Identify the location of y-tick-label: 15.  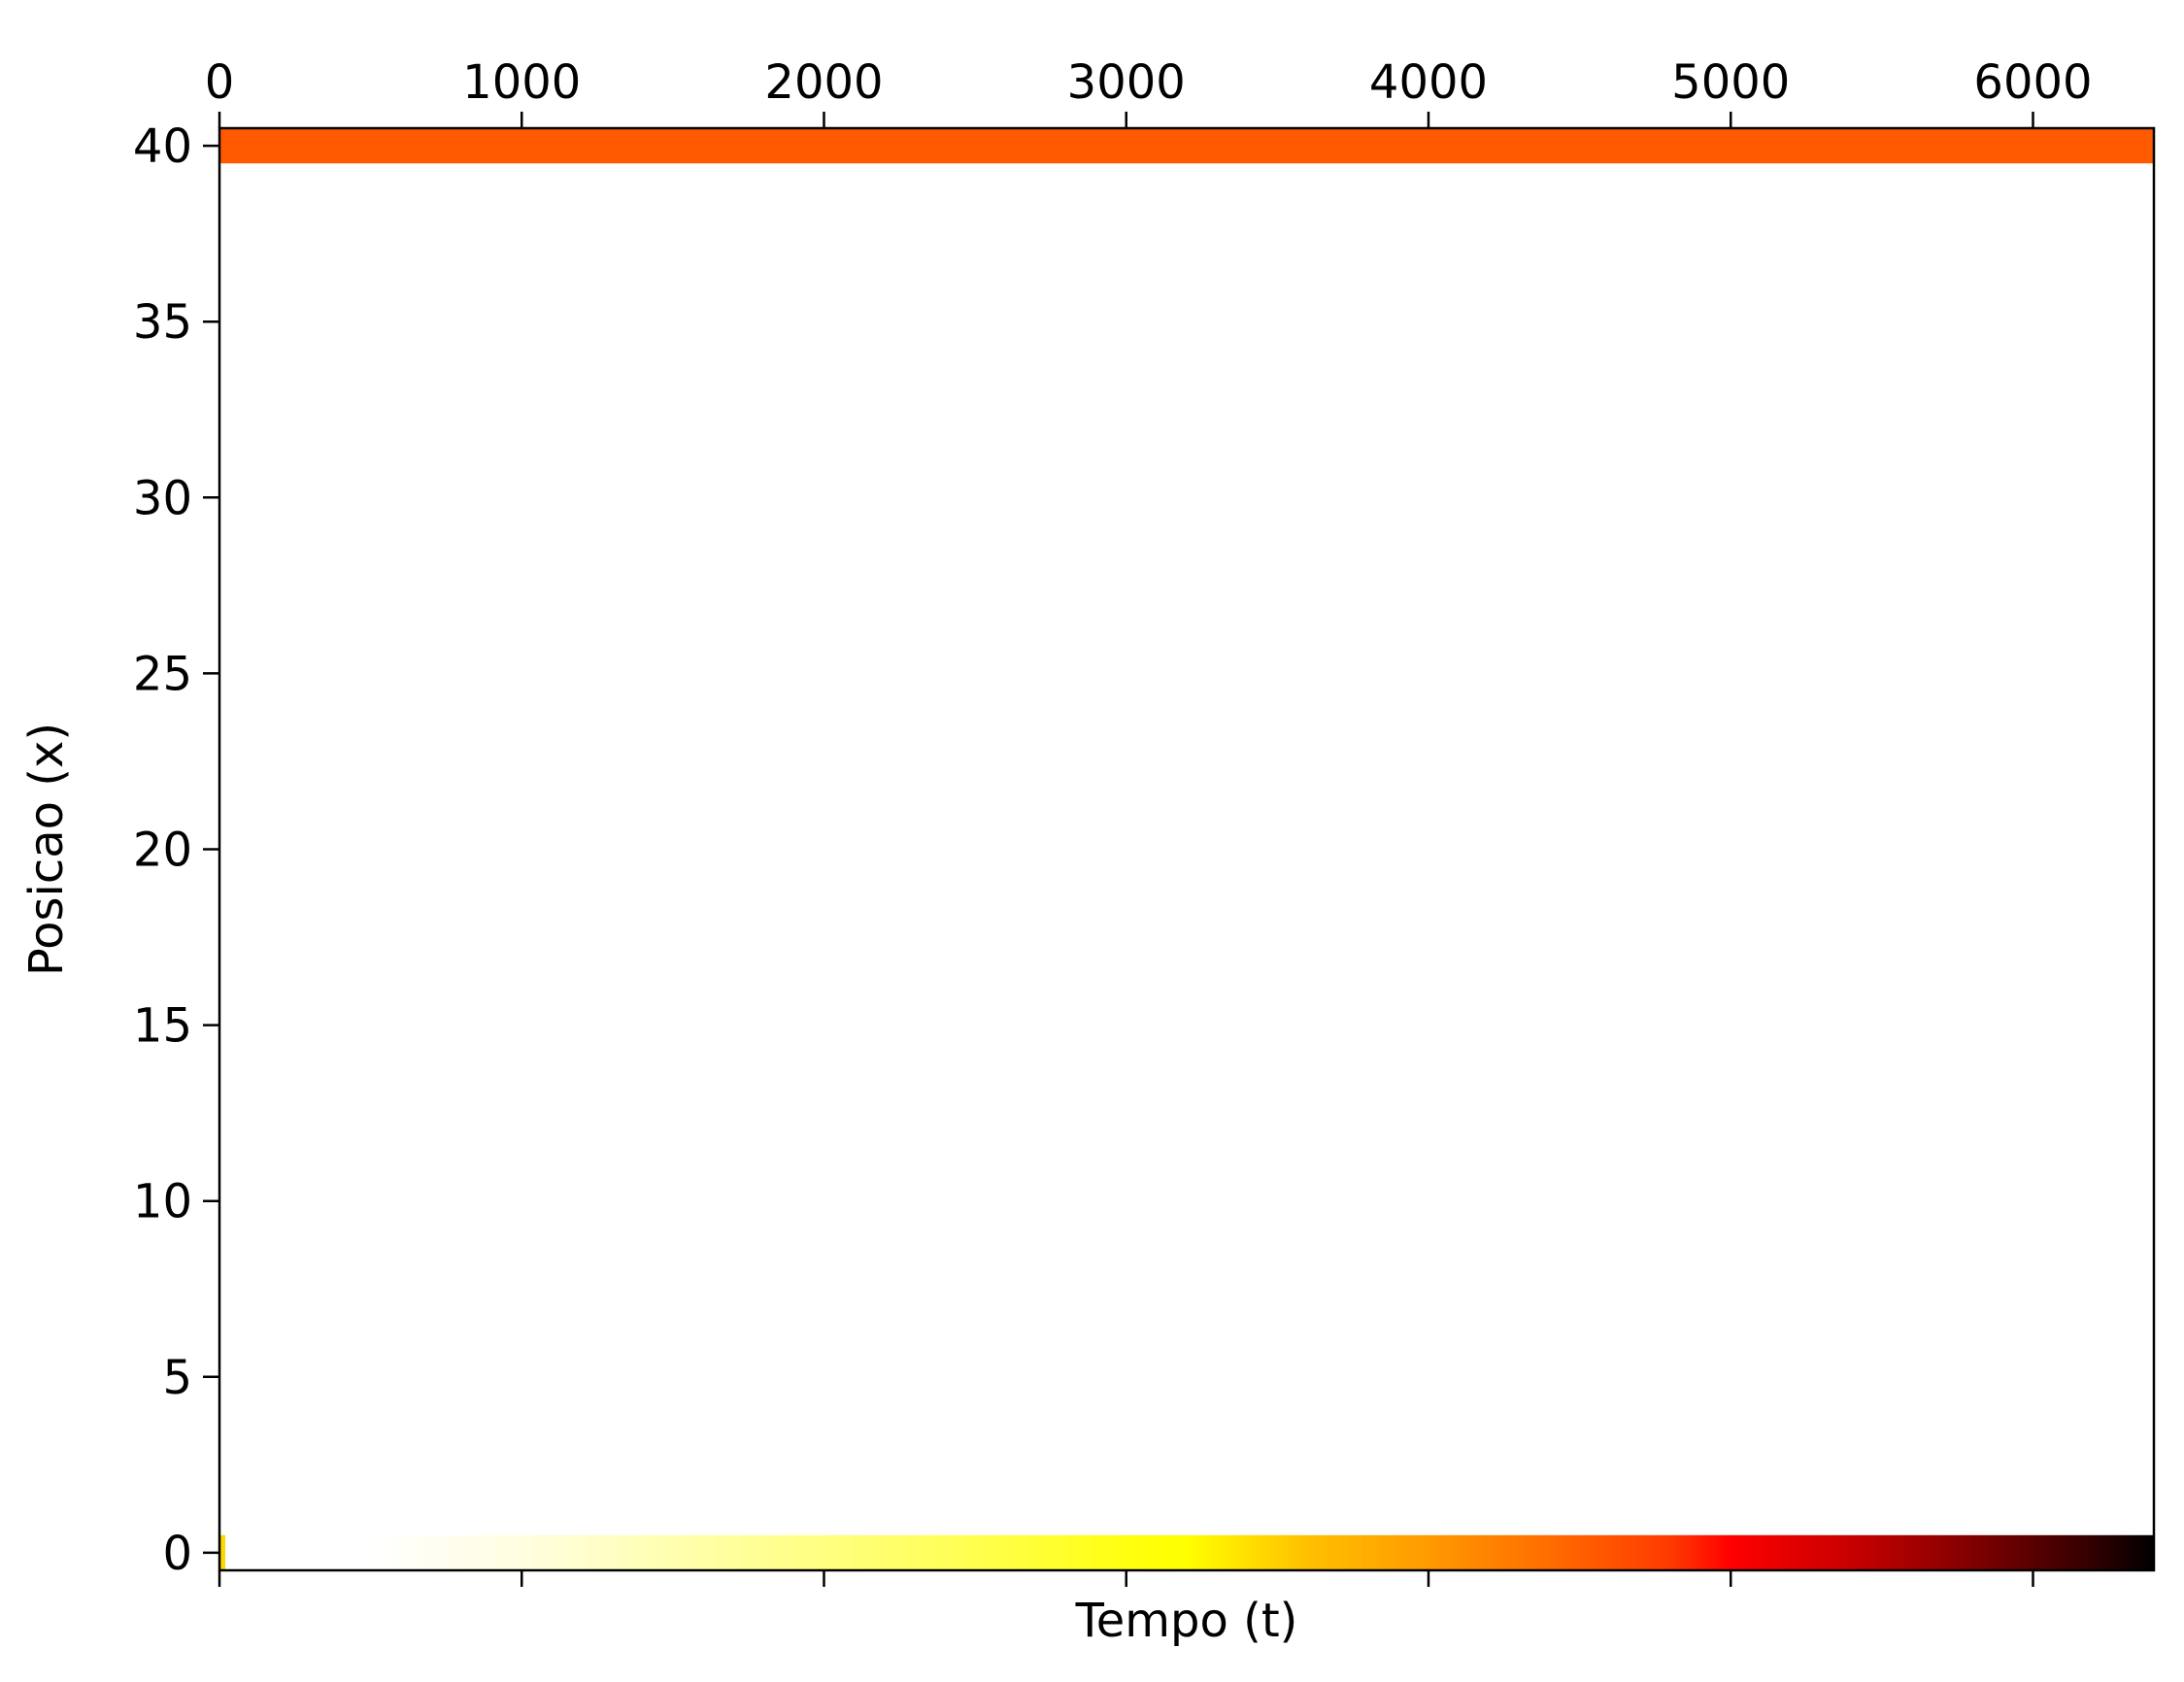
(162, 1026).